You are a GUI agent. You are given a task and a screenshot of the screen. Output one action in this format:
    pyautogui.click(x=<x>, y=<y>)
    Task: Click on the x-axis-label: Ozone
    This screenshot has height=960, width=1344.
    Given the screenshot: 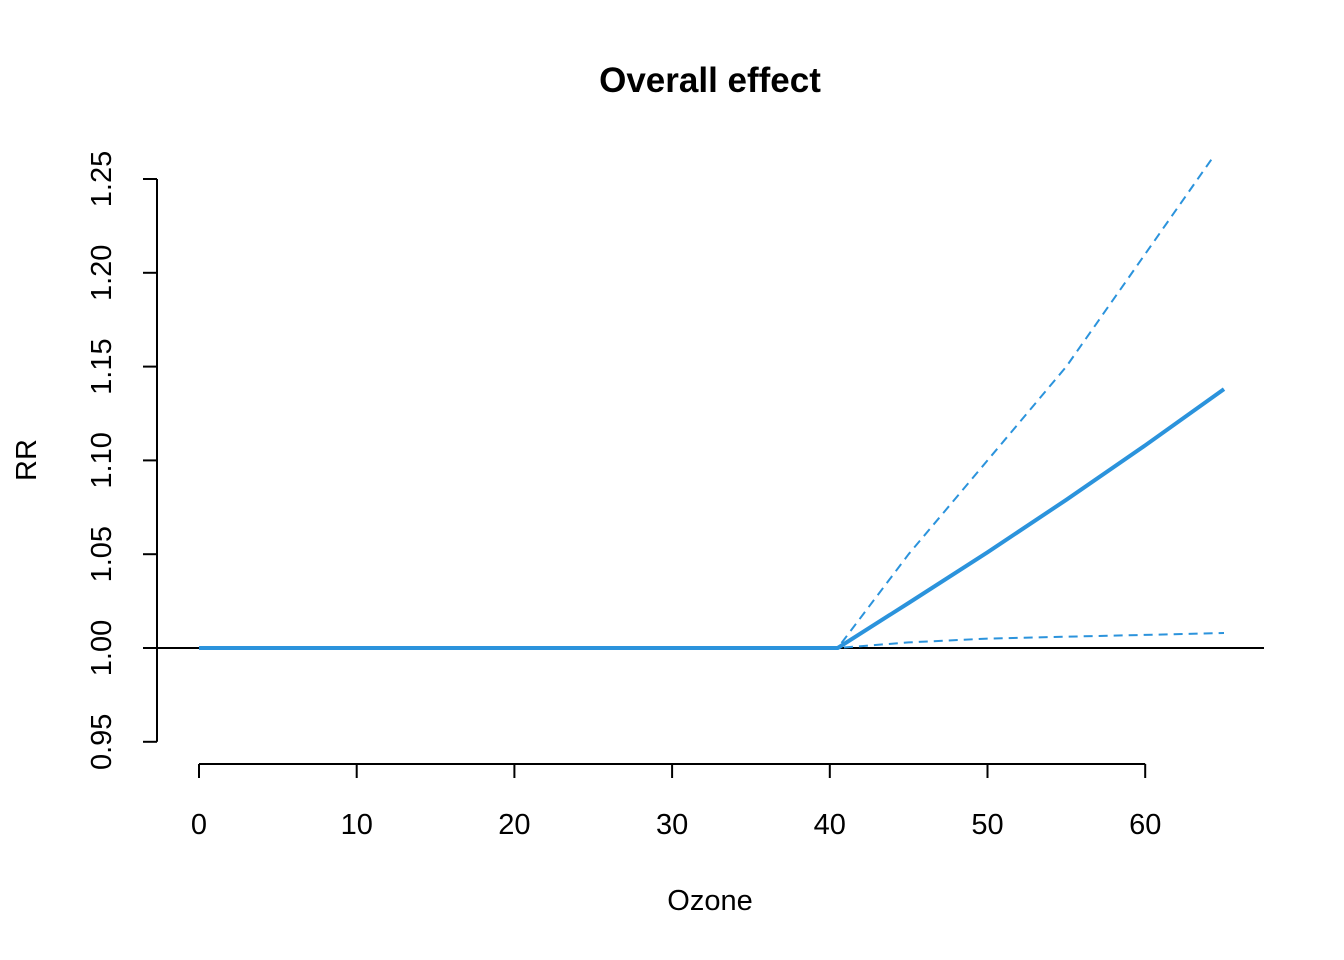 What is the action you would take?
    pyautogui.click(x=709, y=901)
    